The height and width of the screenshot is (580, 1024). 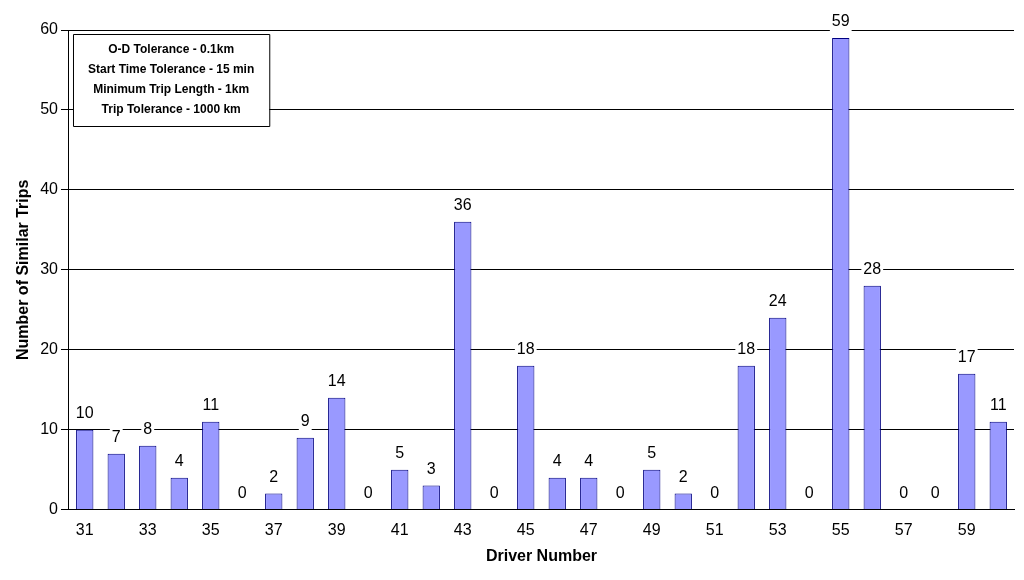 What do you see at coordinates (49, 269) in the screenshot?
I see `y-tick-label: 30` at bounding box center [49, 269].